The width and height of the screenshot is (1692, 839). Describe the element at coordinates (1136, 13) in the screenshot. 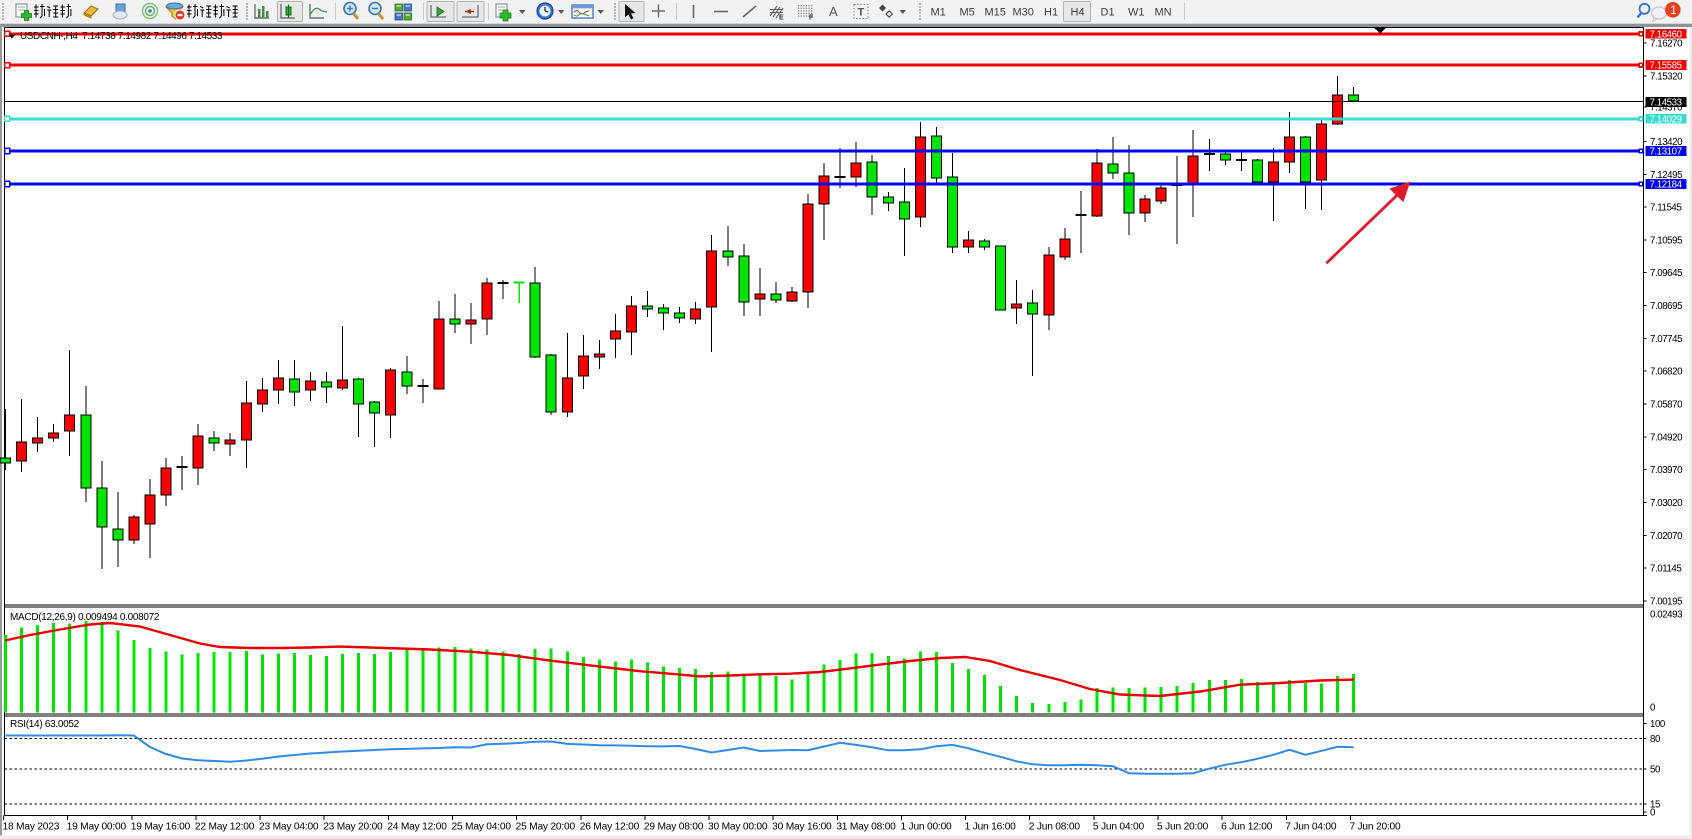

I see `svg-text: W1` at that location.